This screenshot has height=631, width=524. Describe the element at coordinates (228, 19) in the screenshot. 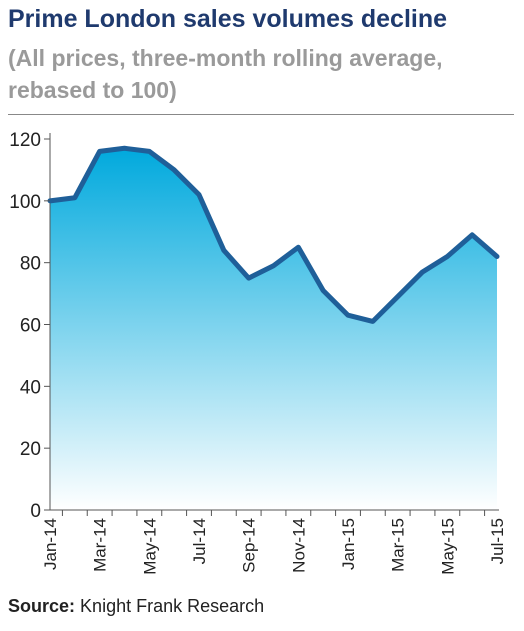

I see `chart-title: Prime London sales volumes decline` at that location.